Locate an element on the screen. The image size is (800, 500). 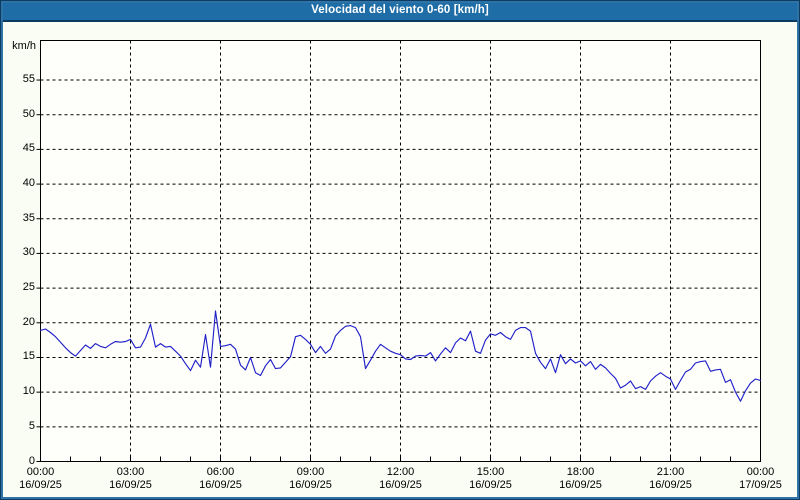
y-tick-label: 35 is located at coordinates (28, 217).